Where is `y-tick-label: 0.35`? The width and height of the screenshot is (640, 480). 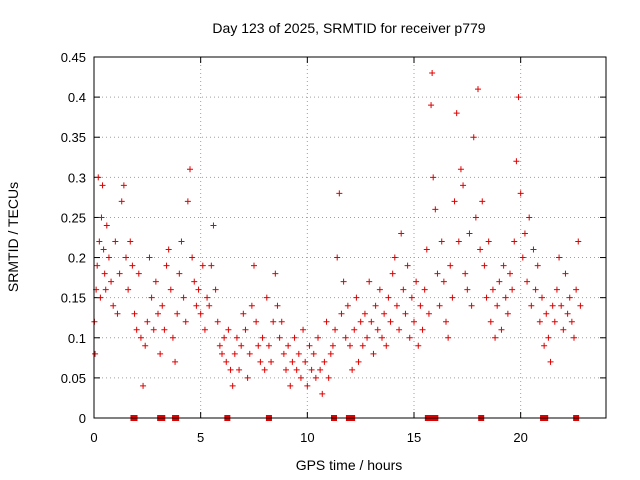
y-tick-label: 0.35 is located at coordinates (73, 137).